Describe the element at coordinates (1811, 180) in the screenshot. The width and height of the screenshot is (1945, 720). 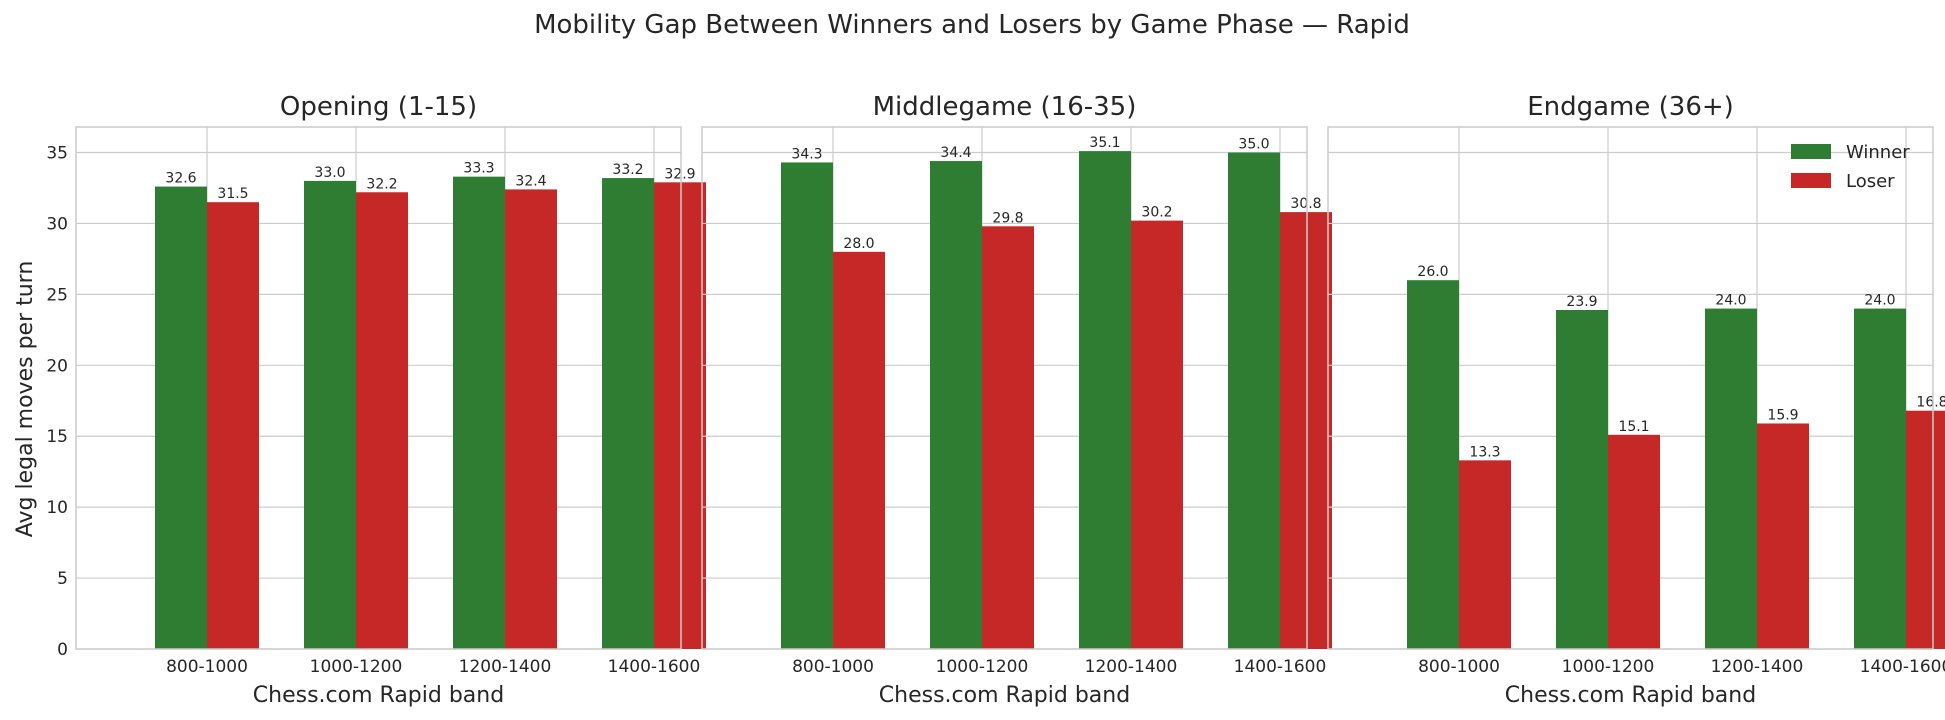
I see `legend-swatch-loser` at that location.